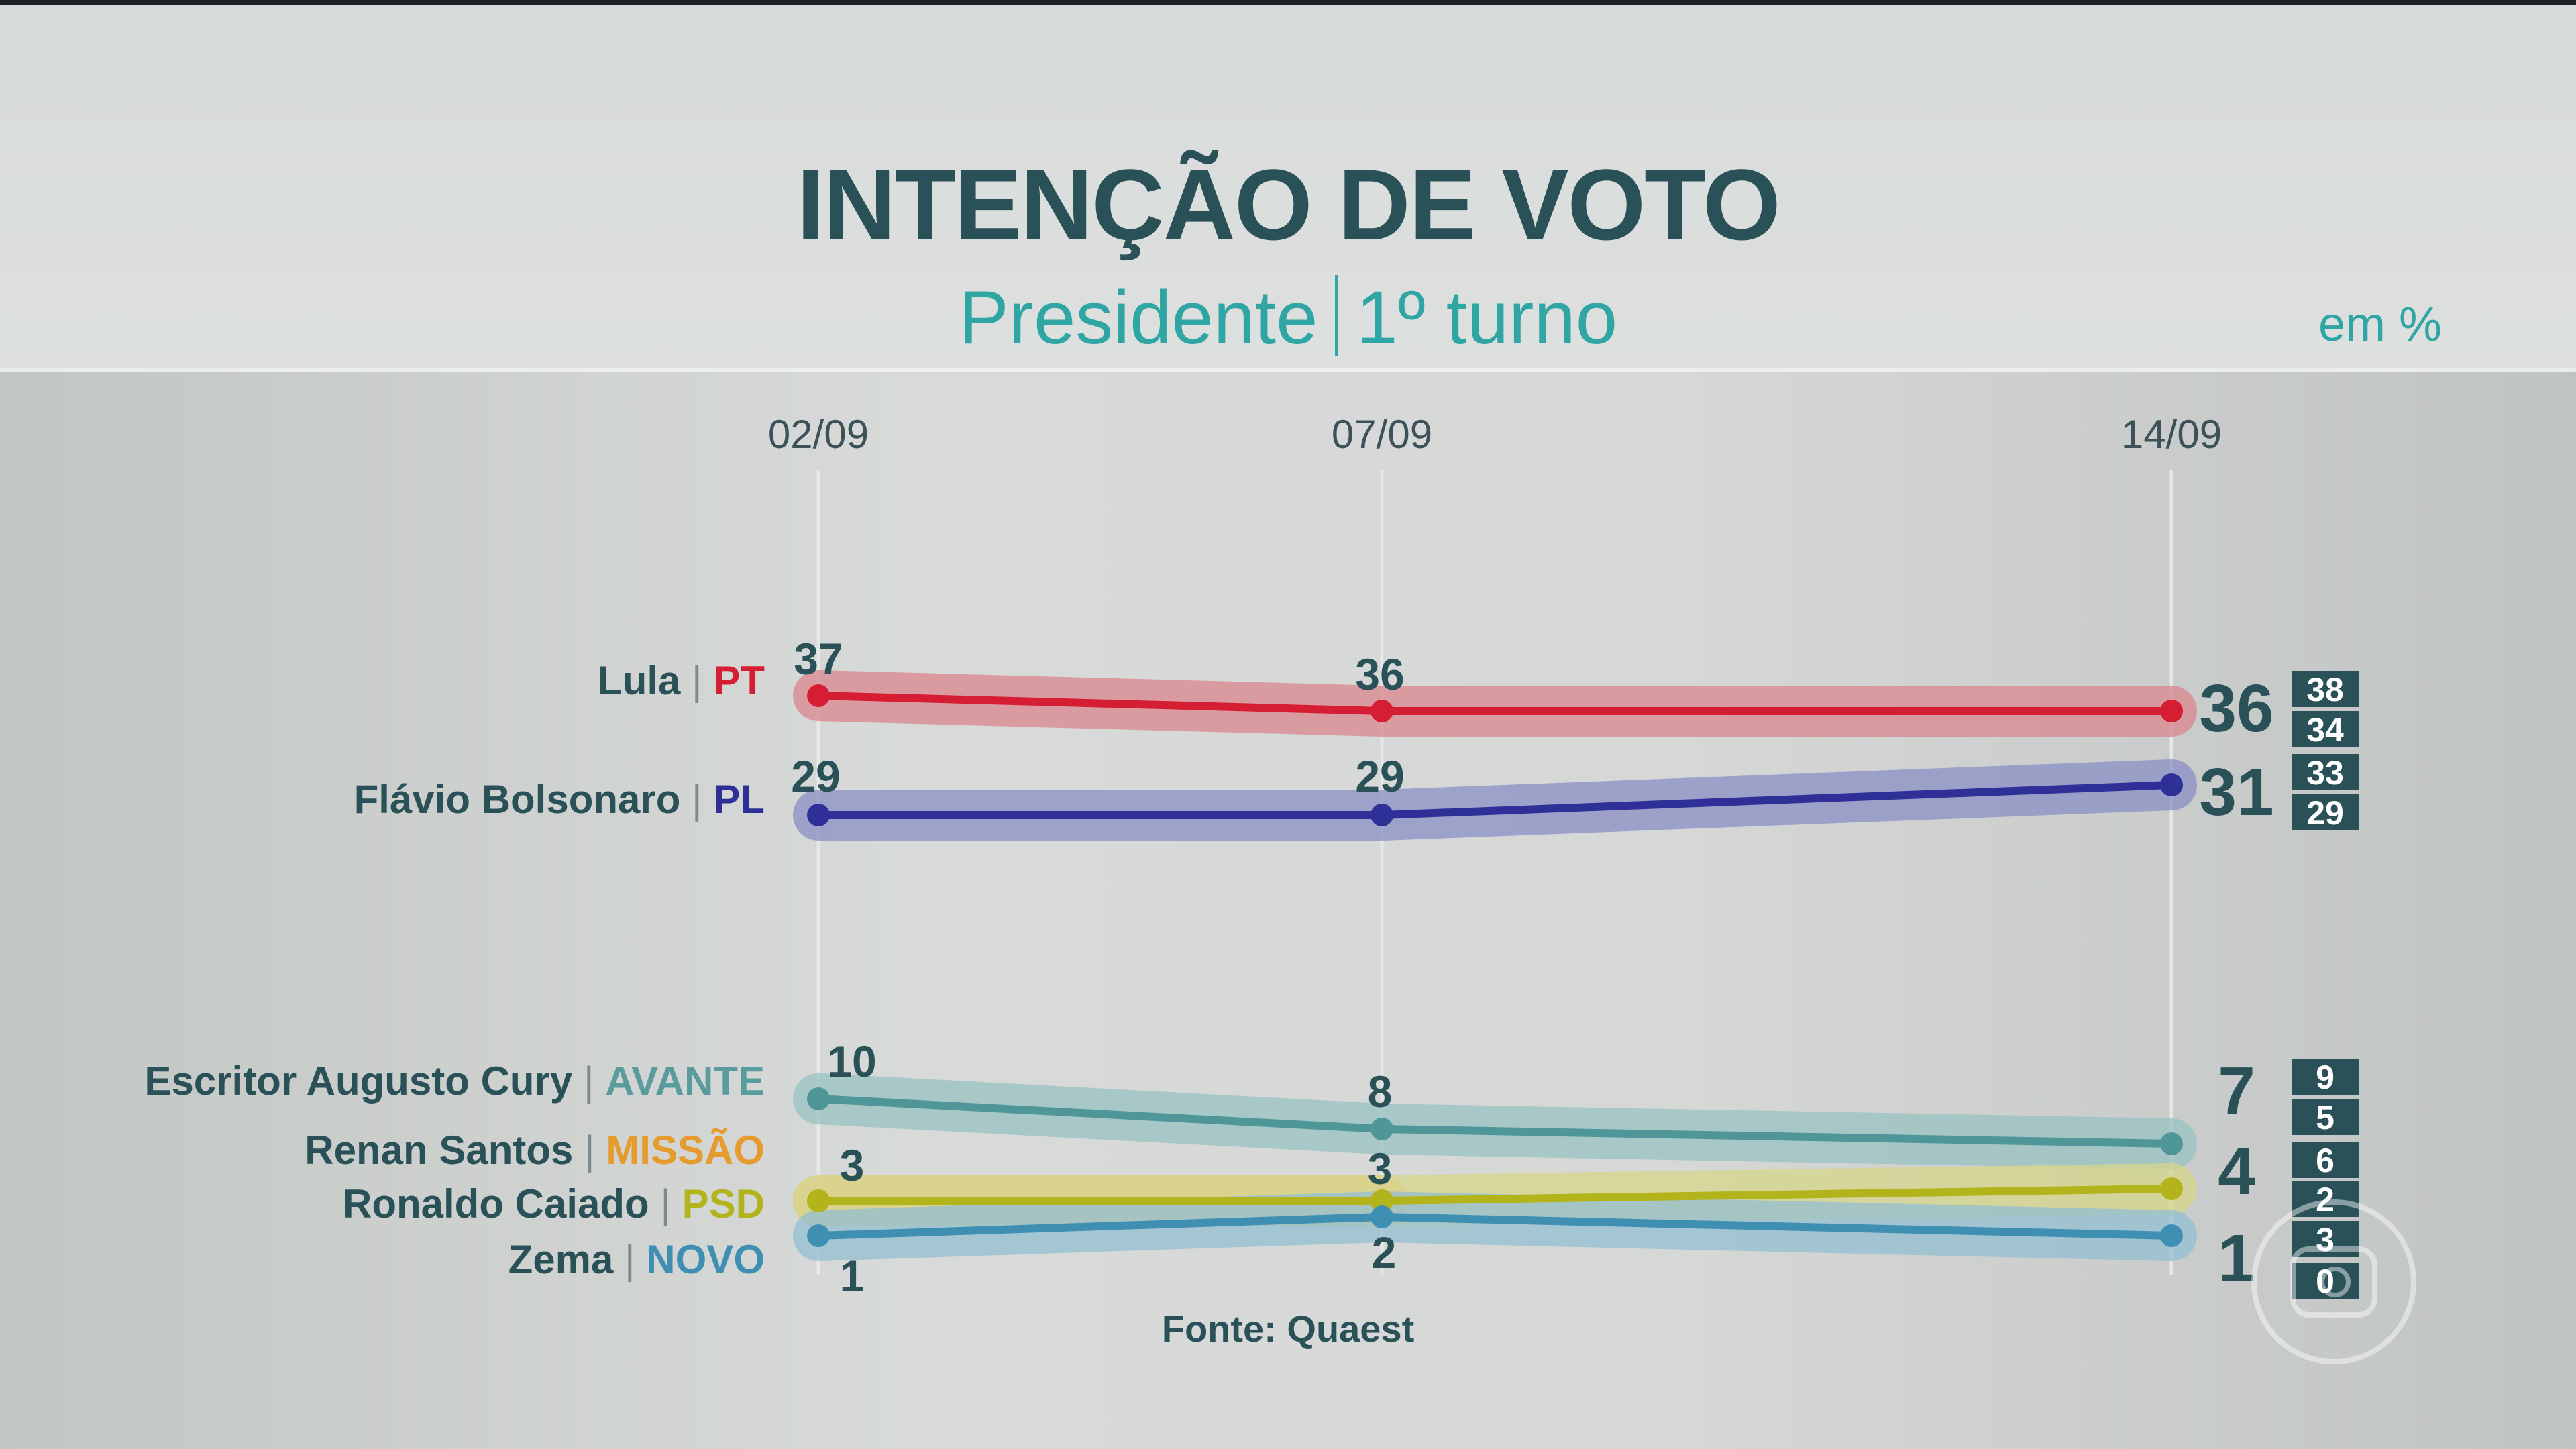 Image resolution: width=2576 pixels, height=1449 pixels. What do you see at coordinates (358, 1081) in the screenshot?
I see `legend-name: Escritor Augusto Cury` at bounding box center [358, 1081].